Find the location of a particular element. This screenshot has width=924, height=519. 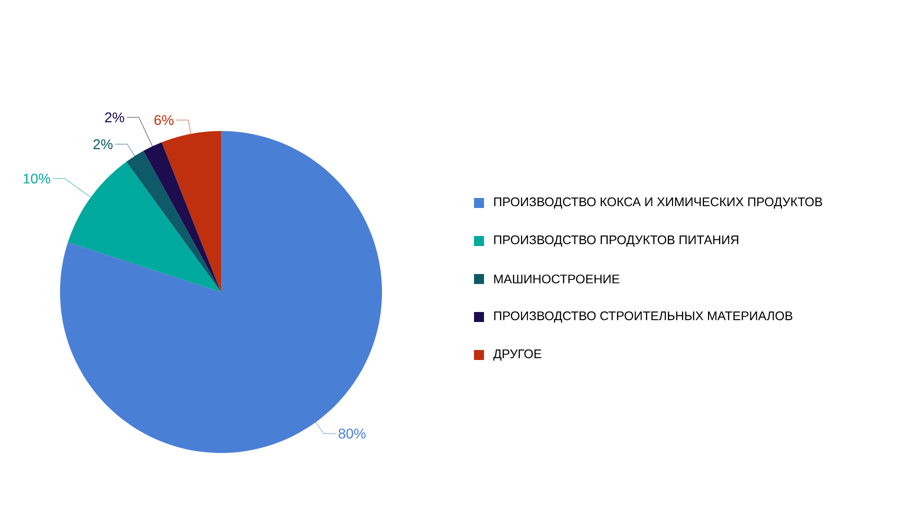

legend-label: ПРОИЗВОДСТВО СТРОИТЕЛЬНЫХ МАТЕРИАЛОВ is located at coordinates (643, 317).